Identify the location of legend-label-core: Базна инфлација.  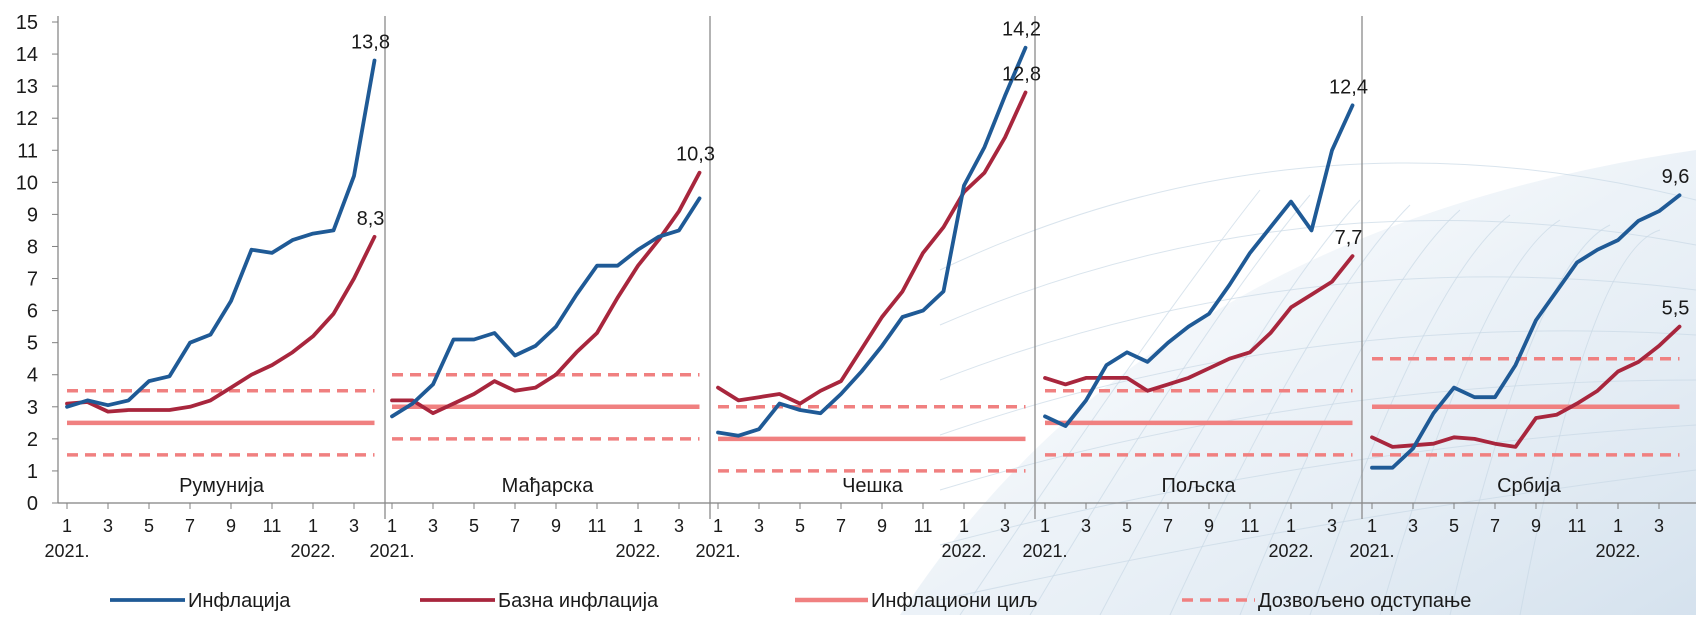
(578, 601).